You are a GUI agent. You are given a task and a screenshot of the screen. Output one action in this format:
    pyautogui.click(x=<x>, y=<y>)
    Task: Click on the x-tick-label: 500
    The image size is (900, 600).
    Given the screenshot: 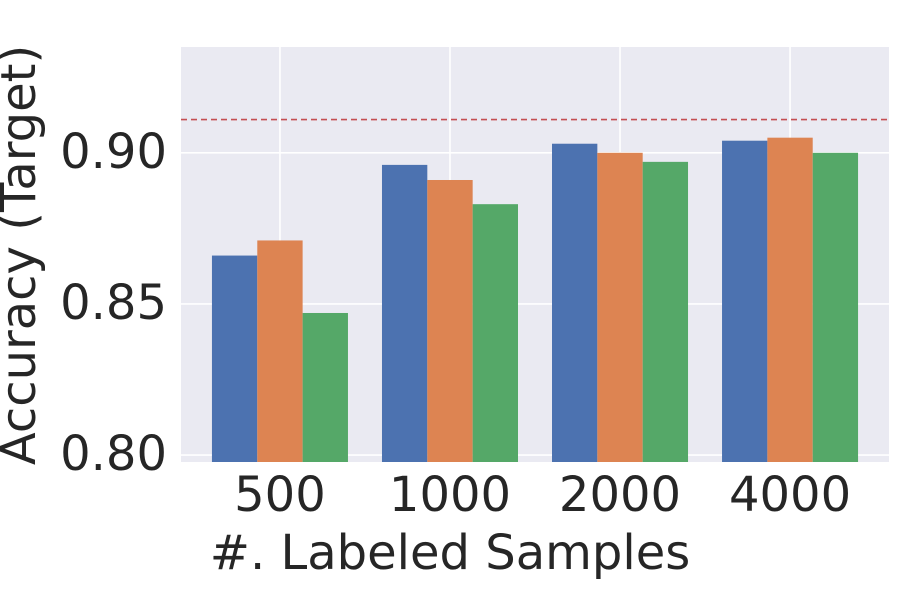 What is the action you would take?
    pyautogui.click(x=280, y=495)
    